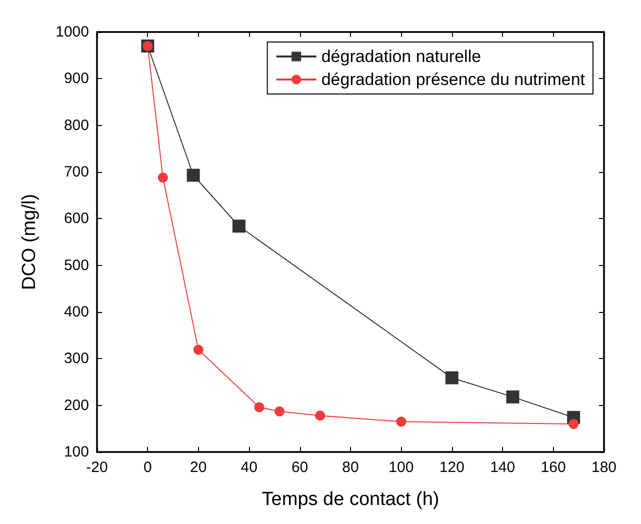 Image resolution: width=641 pixels, height=524 pixels. What do you see at coordinates (148, 467) in the screenshot?
I see `x-tick-label: 0` at bounding box center [148, 467].